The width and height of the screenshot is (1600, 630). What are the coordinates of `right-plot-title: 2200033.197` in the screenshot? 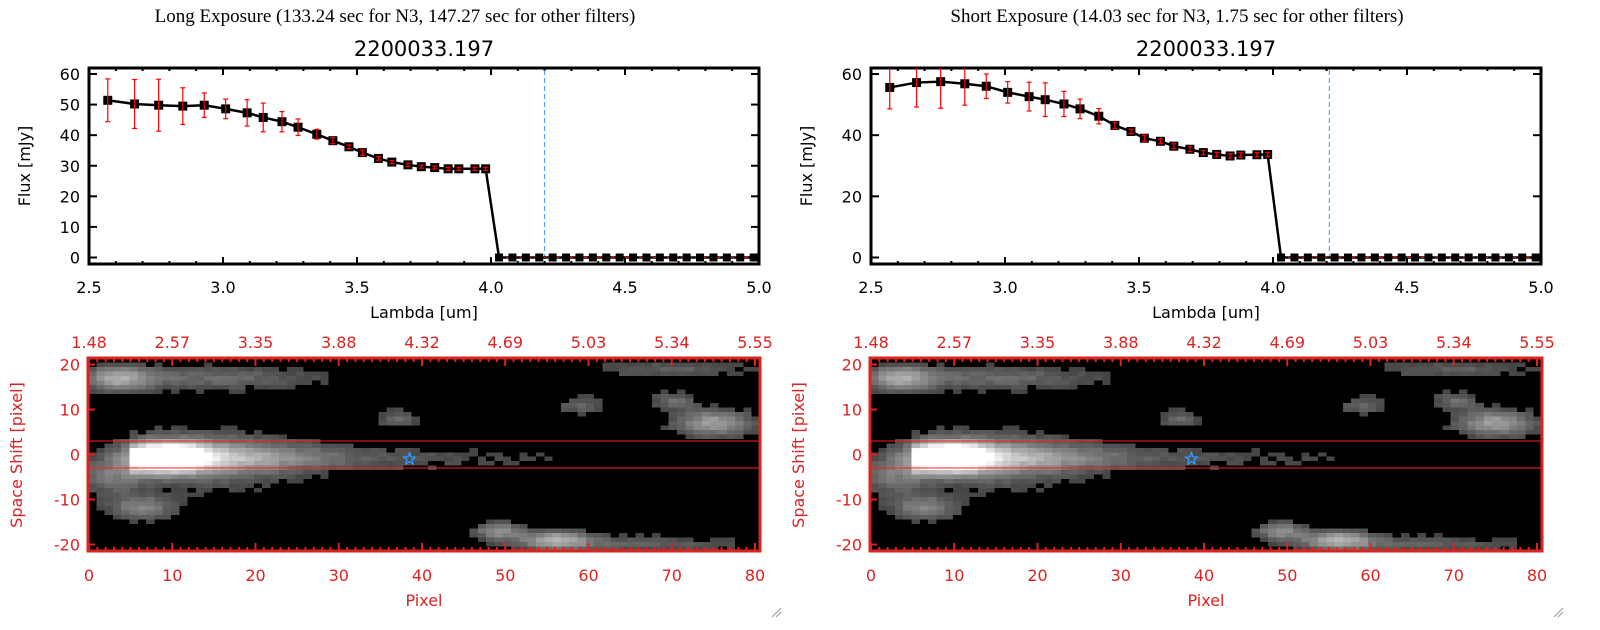 It's located at (1206, 49).